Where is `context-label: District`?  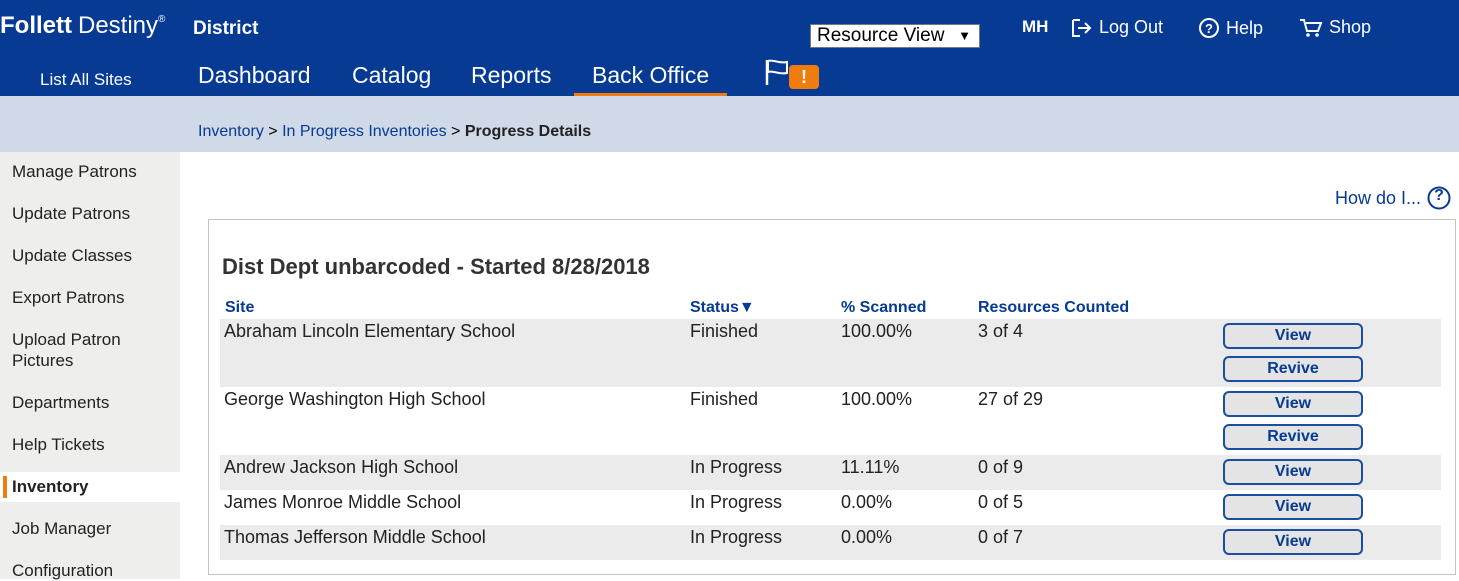 context-label: District is located at coordinates (226, 28).